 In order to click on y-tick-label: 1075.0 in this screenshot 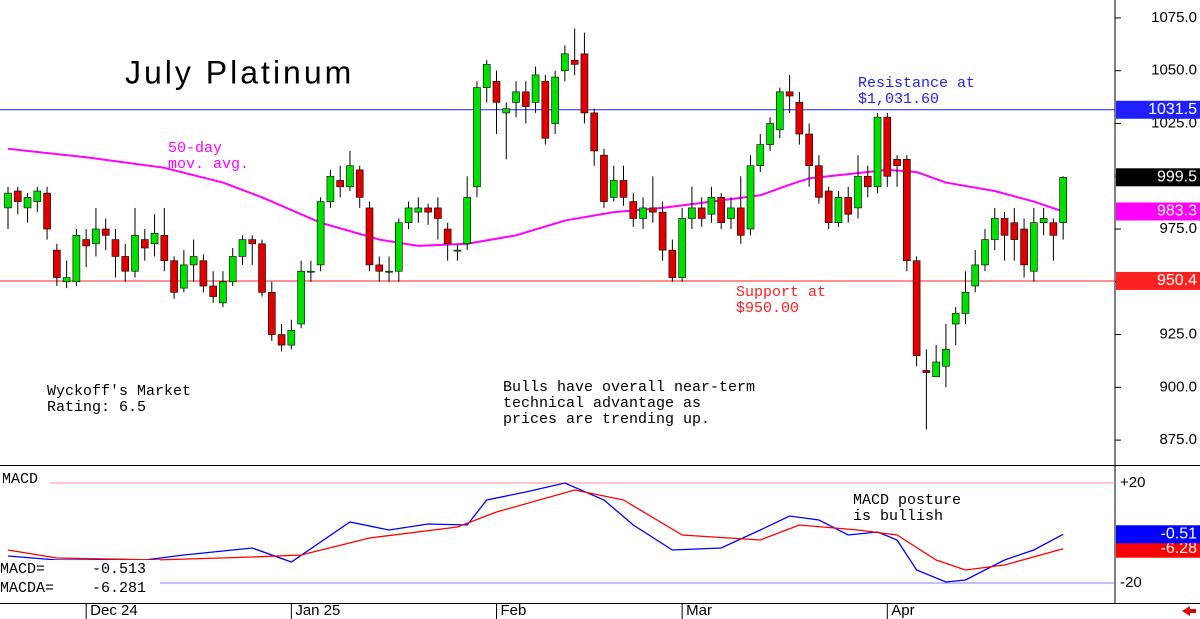, I will do `click(1174, 17)`.